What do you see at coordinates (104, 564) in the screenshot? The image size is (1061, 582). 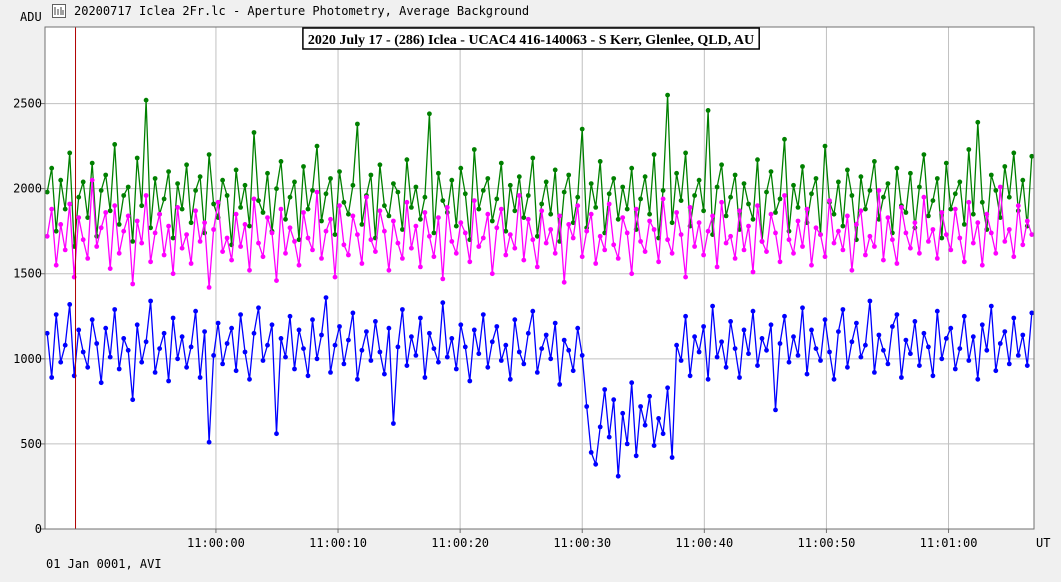 I see `date-mode-label: 01 Jan 0001, AVI` at bounding box center [104, 564].